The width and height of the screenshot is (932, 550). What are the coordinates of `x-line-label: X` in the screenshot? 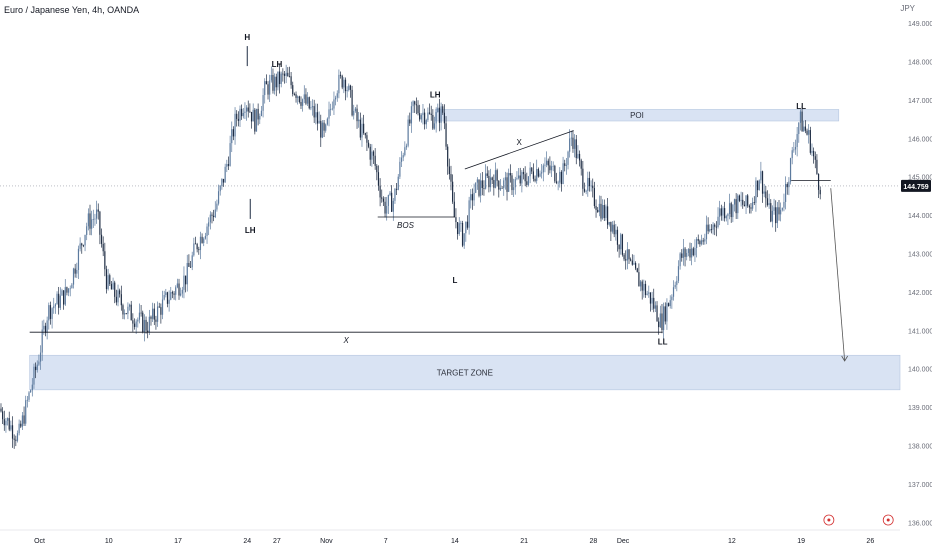 It's located at (345, 340).